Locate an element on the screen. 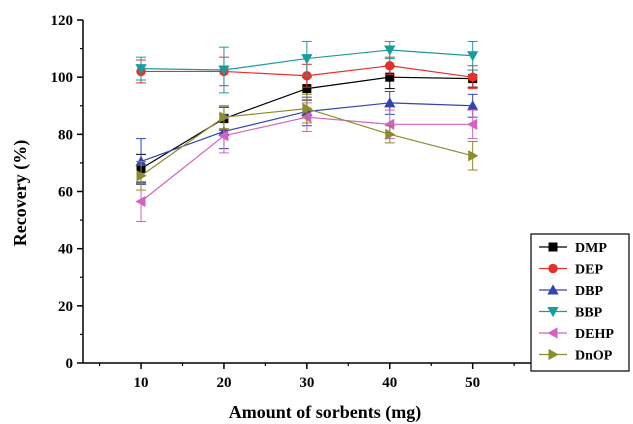 This screenshot has height=424, width=633. legend-label-dnop: DnOP is located at coordinates (594, 356).